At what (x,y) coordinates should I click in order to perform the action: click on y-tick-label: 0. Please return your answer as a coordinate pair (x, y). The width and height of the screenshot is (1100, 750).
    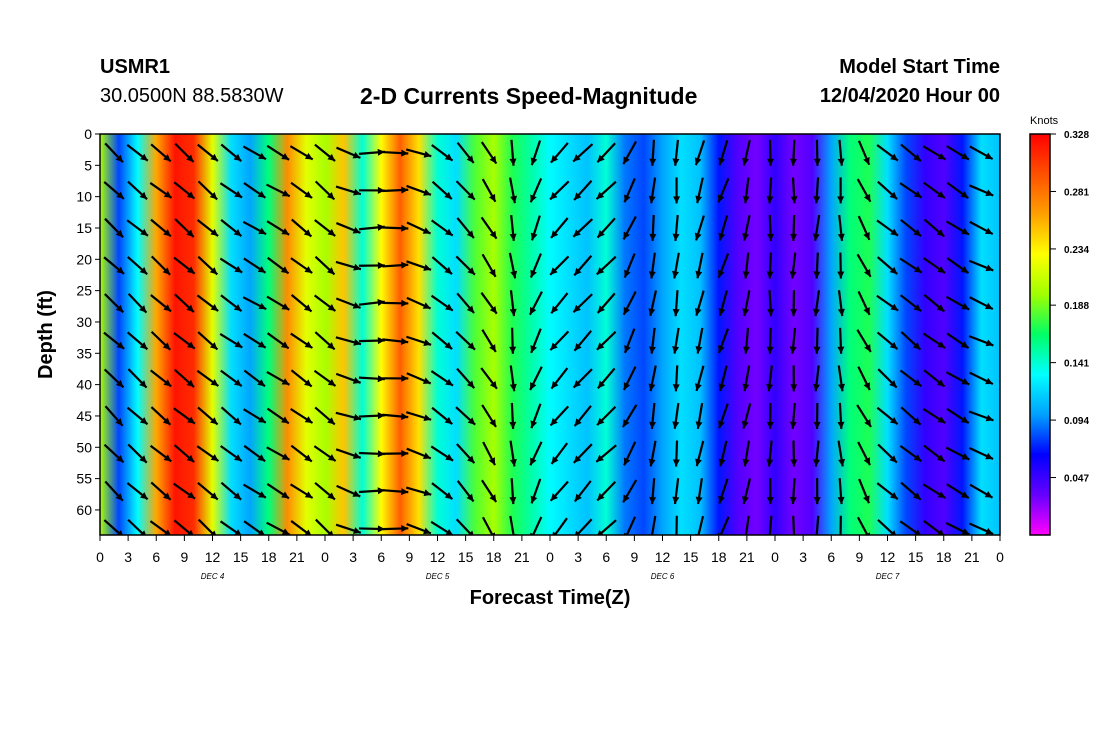
    Looking at the image, I should click on (88, 134).